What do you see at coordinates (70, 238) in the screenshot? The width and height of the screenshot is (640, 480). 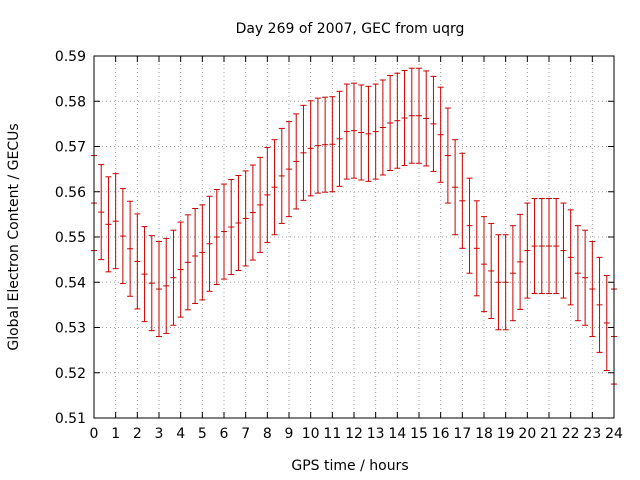 I see `y-tick-label: 0.55` at bounding box center [70, 238].